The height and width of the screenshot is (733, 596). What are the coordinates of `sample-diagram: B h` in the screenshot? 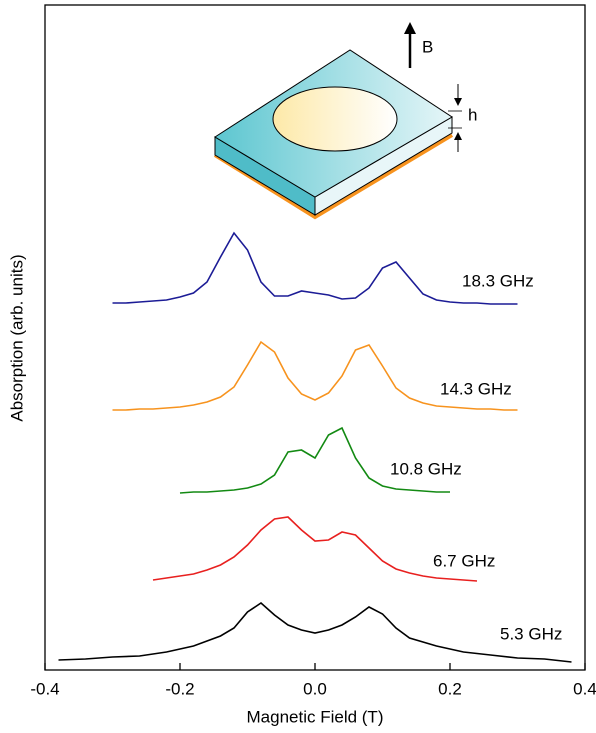 It's located at (345, 121).